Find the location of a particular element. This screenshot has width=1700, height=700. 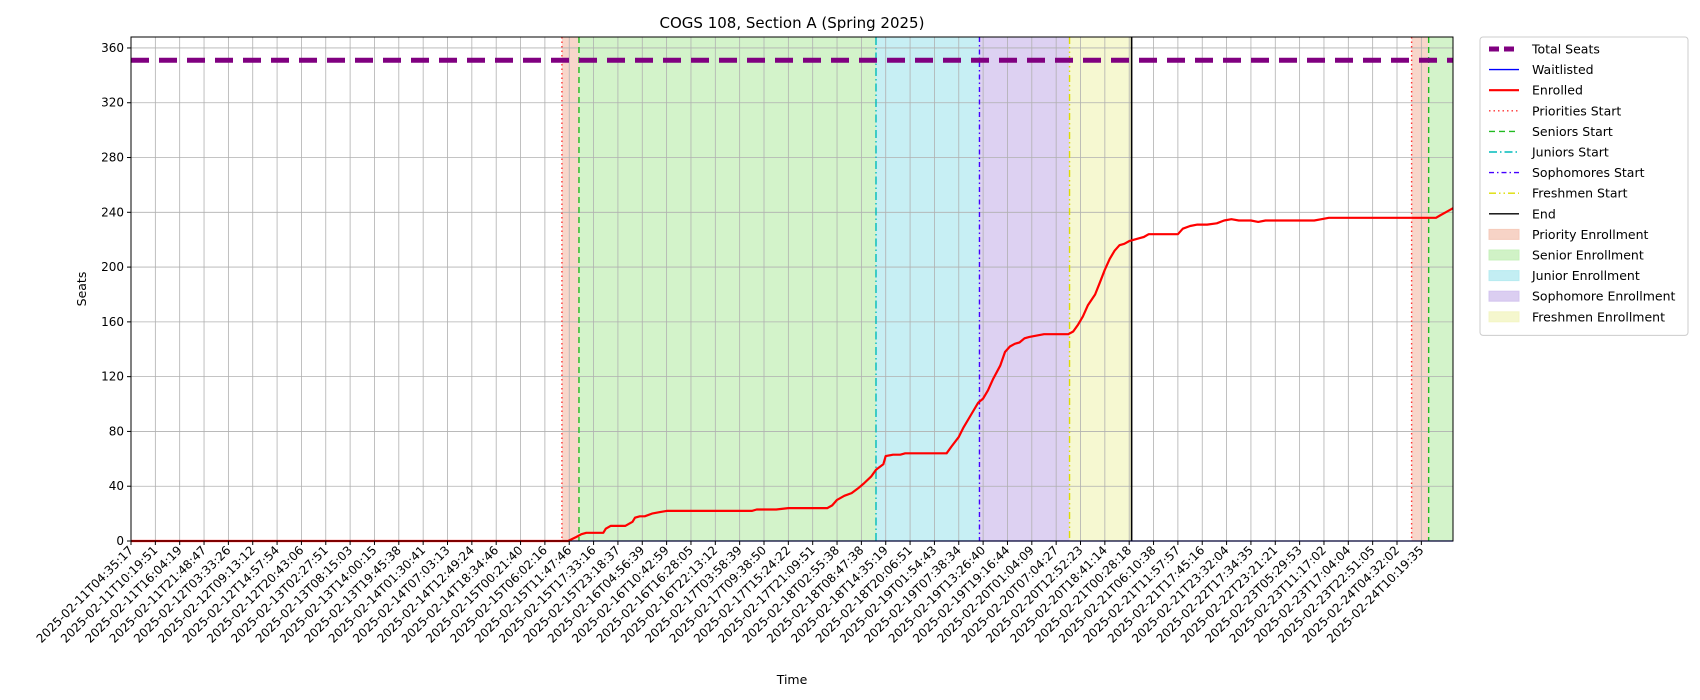

legend-entry: Enrolled is located at coordinates (1536, 90).